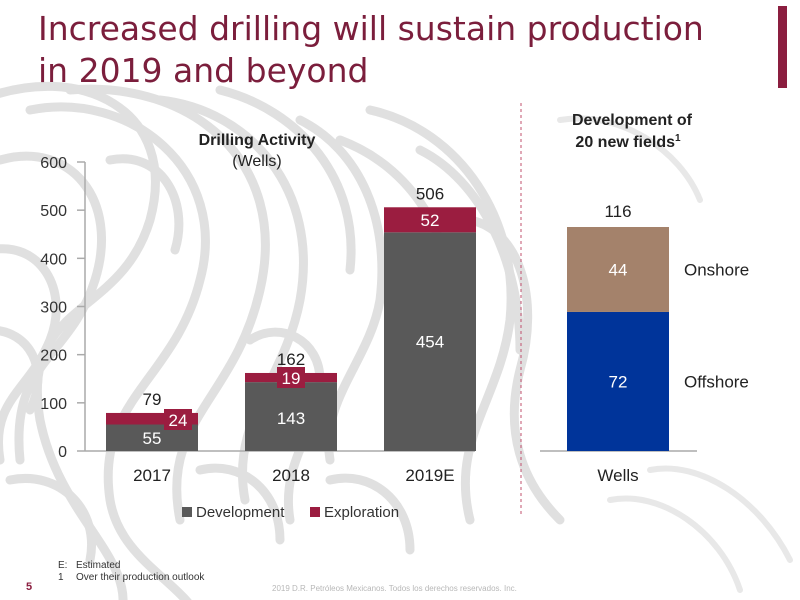 This screenshot has height=600, width=800. Describe the element at coordinates (53, 163) in the screenshot. I see `y-tick-label: 600` at that location.